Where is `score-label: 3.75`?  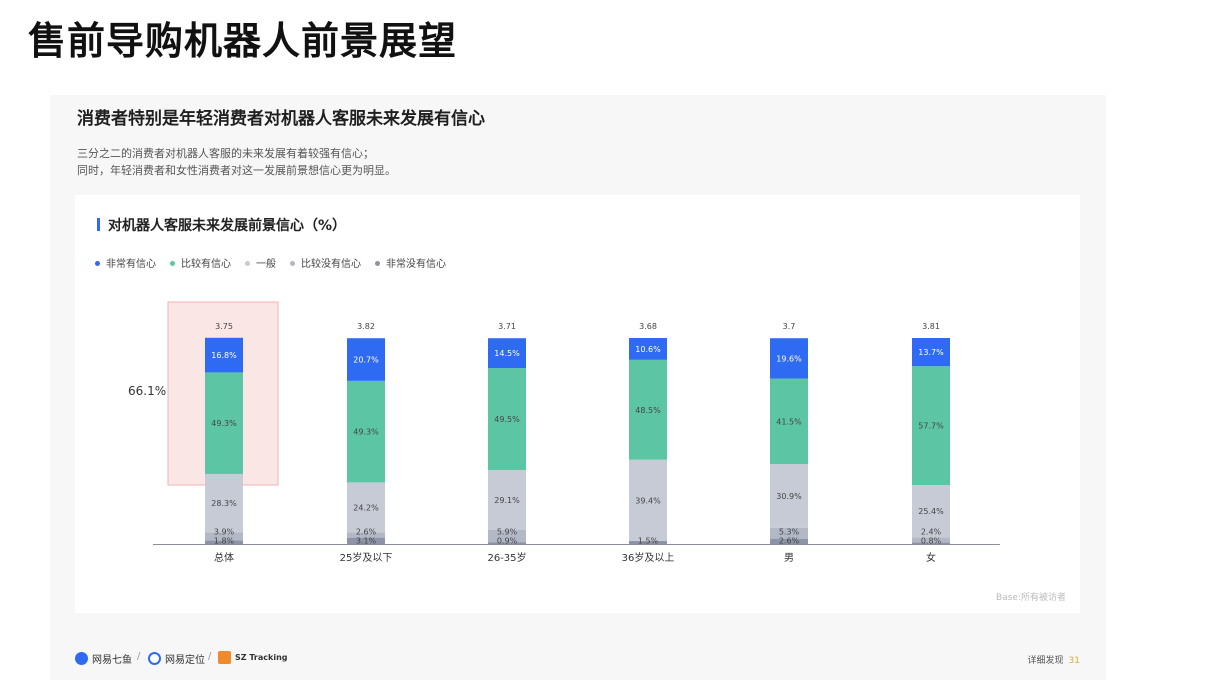
score-label: 3.75 is located at coordinates (224, 326).